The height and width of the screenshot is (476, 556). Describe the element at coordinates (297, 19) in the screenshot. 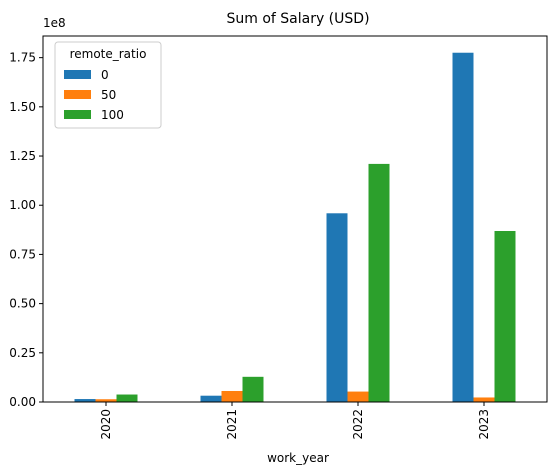

I see `chart-title: Sum of Salary (USD)` at that location.